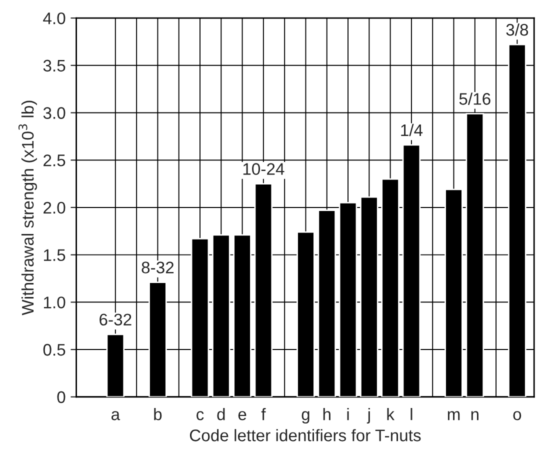 The height and width of the screenshot is (451, 545). Describe the element at coordinates (54, 18) in the screenshot. I see `y-tick-label: 4.0` at that location.